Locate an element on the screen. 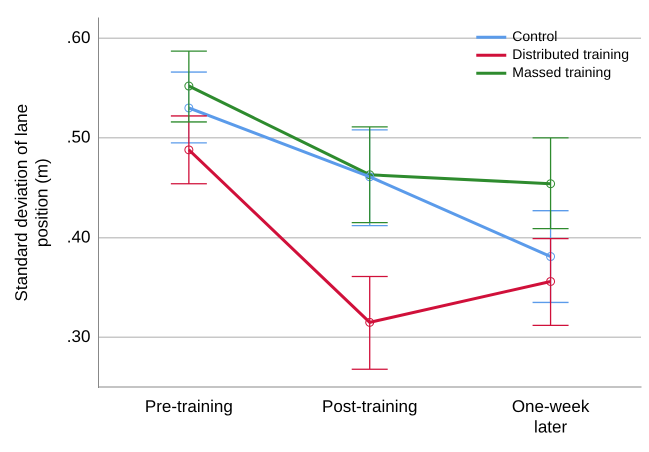 The width and height of the screenshot is (649, 452). y-tick-label: .50 is located at coordinates (78, 137).